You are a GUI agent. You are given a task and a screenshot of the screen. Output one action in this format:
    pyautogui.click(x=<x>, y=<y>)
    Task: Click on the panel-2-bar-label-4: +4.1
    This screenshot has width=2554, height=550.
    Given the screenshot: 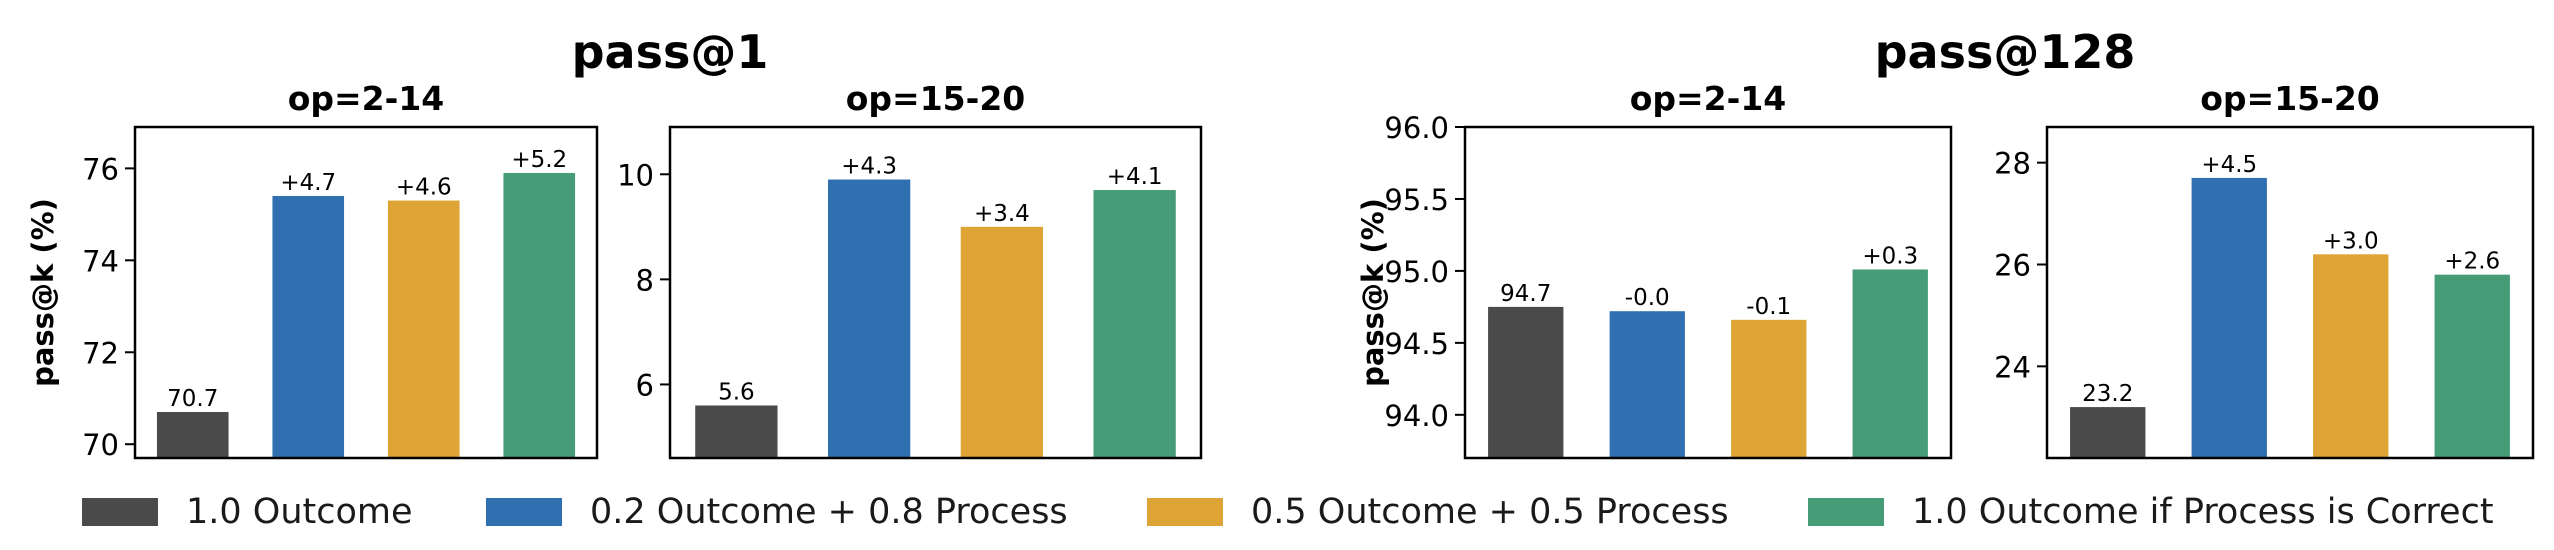 What is the action you would take?
    pyautogui.click(x=1135, y=177)
    